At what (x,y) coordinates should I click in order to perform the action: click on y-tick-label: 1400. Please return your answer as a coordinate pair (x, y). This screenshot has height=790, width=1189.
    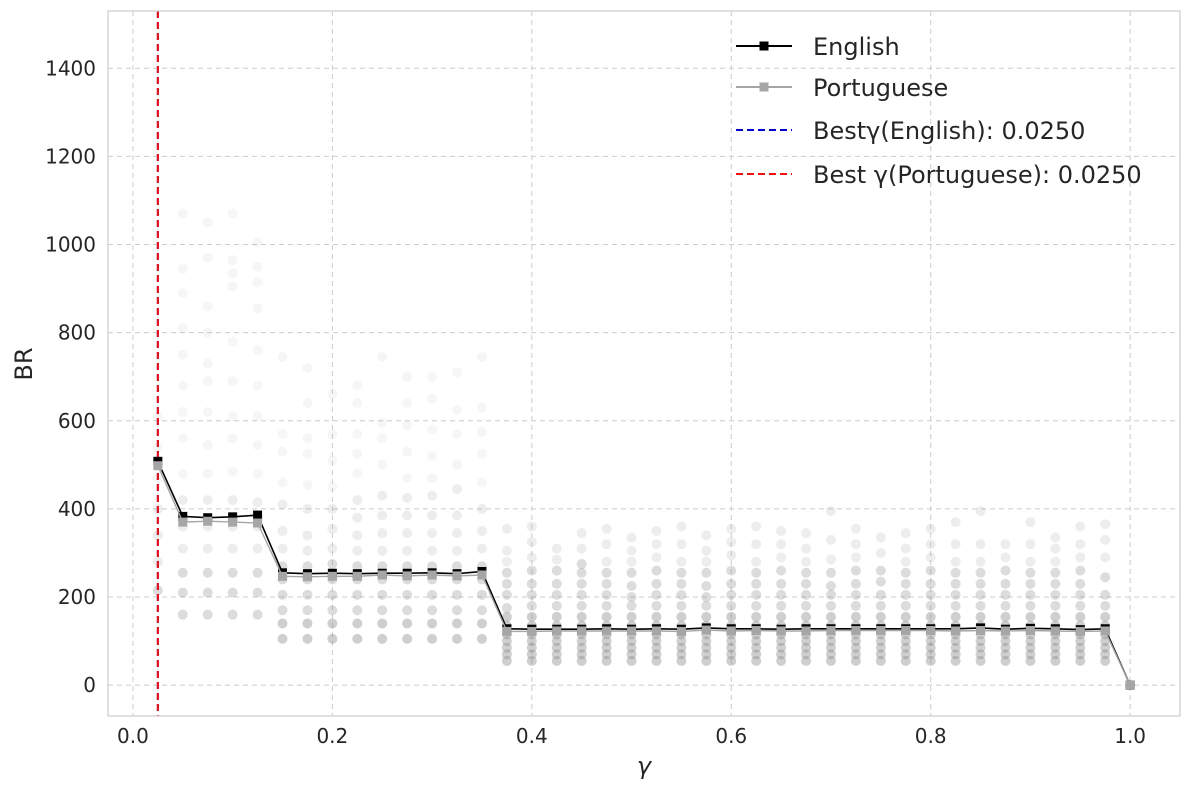
    Looking at the image, I should click on (70, 68).